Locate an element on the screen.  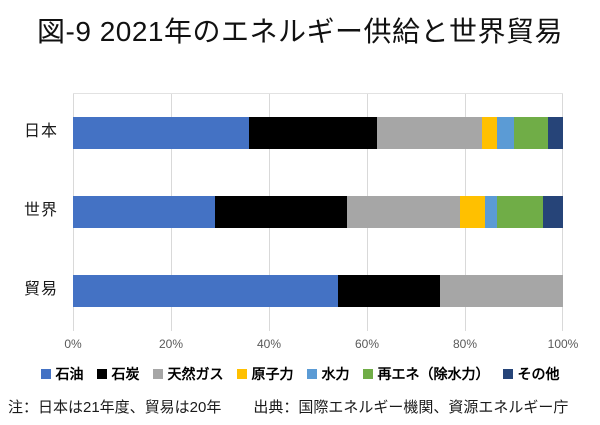
legend-item: 再エネ（除水力） is located at coordinates (426, 374).